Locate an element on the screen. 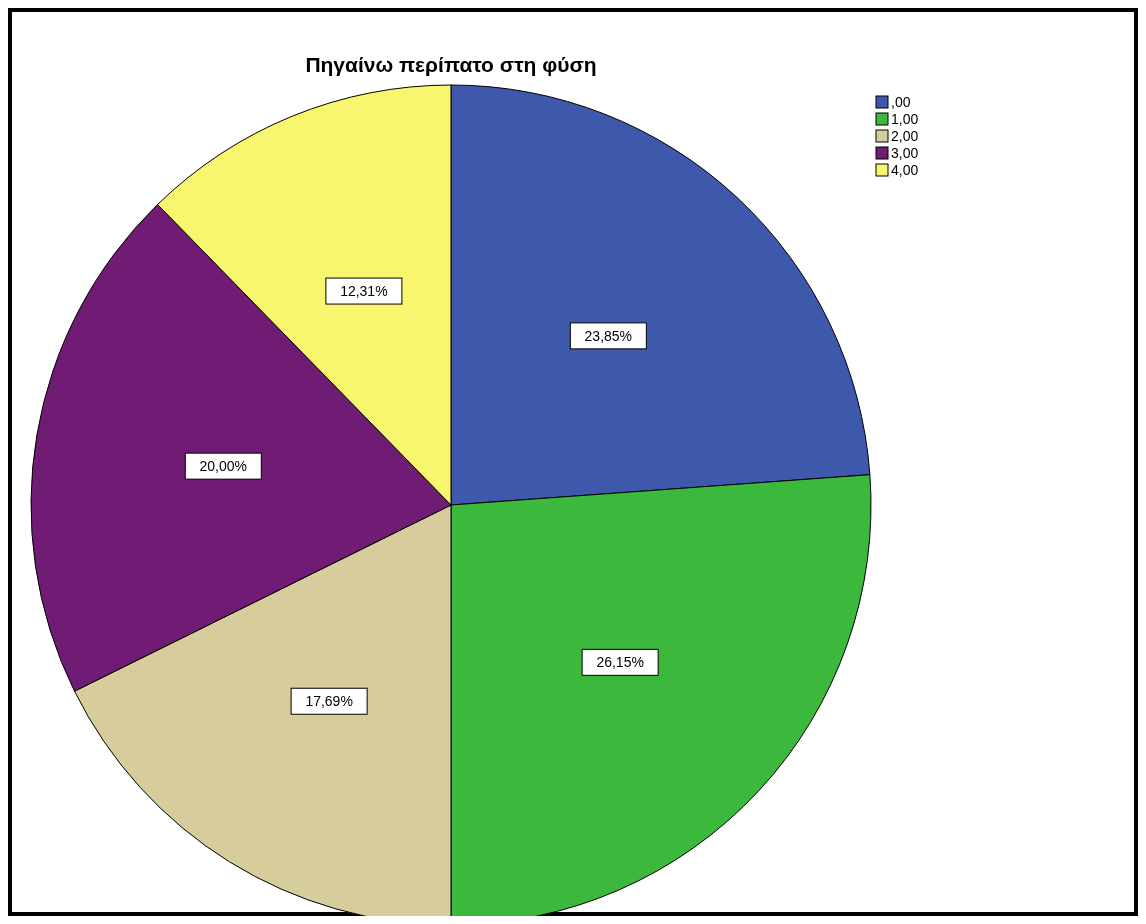  data-label: 20,00% is located at coordinates (223, 466).